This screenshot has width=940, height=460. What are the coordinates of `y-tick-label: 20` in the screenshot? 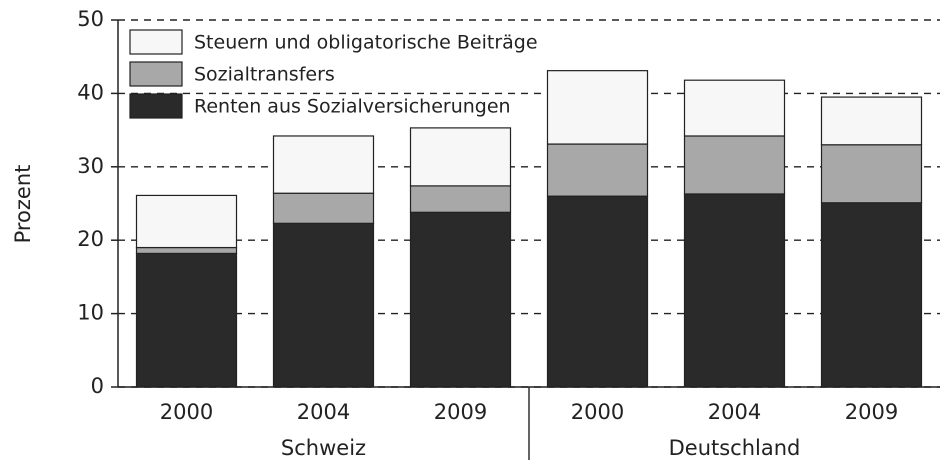 It's located at (90, 239).